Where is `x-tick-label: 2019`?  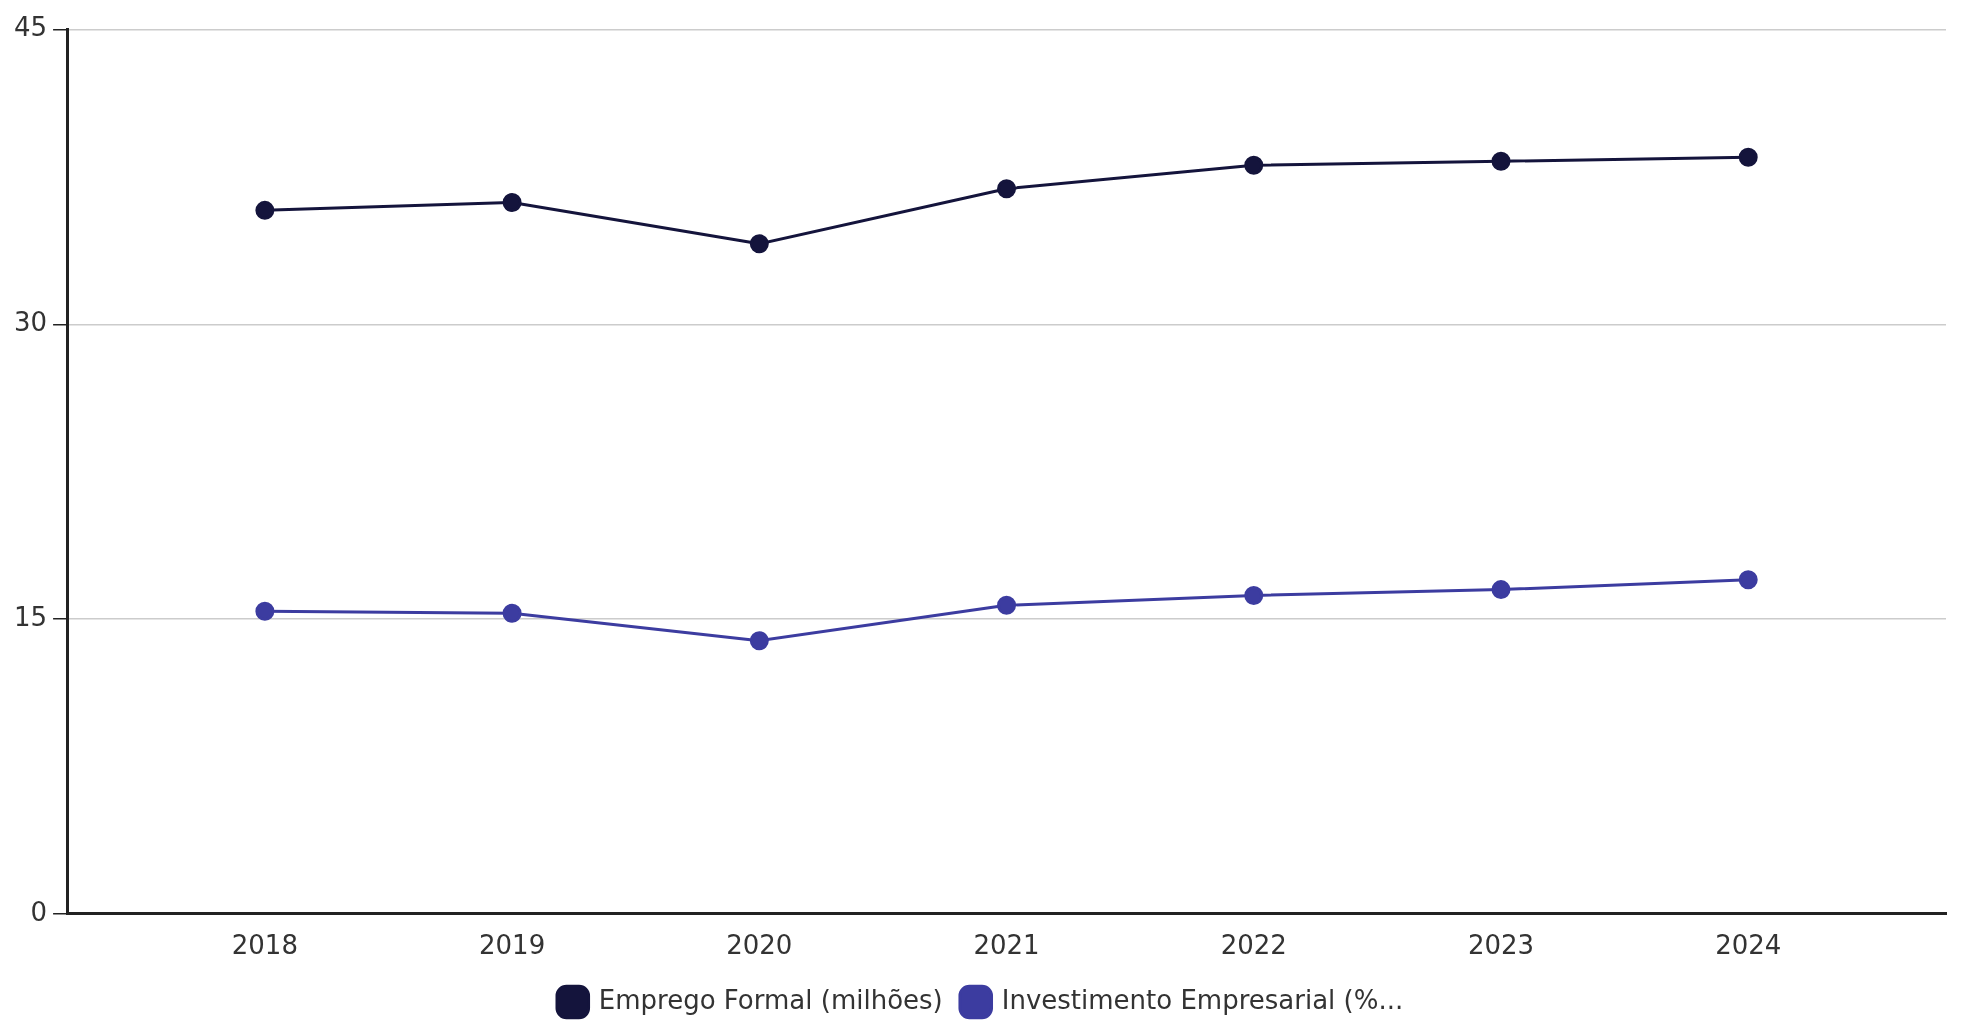 x-tick-label: 2019 is located at coordinates (512, 945).